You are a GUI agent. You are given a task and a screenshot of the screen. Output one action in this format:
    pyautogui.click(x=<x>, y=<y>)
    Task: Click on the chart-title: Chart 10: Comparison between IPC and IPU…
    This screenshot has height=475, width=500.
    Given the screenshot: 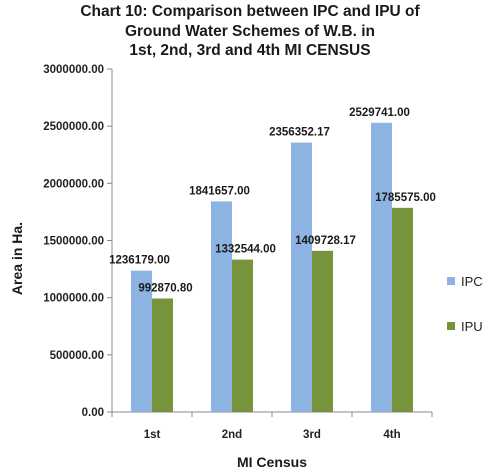 What is the action you would take?
    pyautogui.click(x=250, y=31)
    